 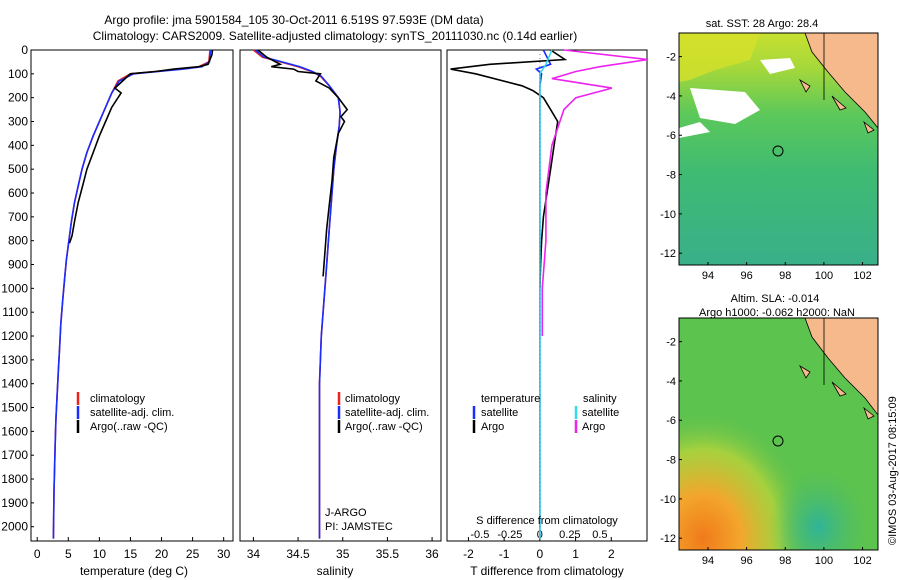 I want to click on depth-tick-label: 200, so click(x=18, y=98).